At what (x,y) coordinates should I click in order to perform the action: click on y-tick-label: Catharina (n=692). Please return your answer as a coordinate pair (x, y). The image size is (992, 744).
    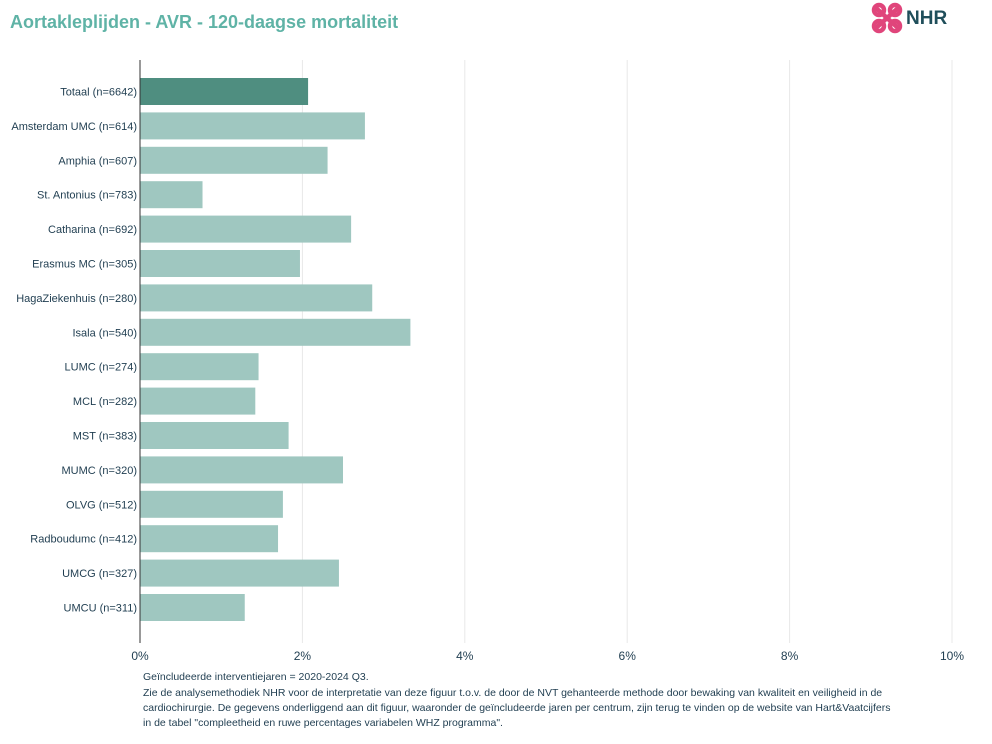
    Looking at the image, I should click on (92, 230).